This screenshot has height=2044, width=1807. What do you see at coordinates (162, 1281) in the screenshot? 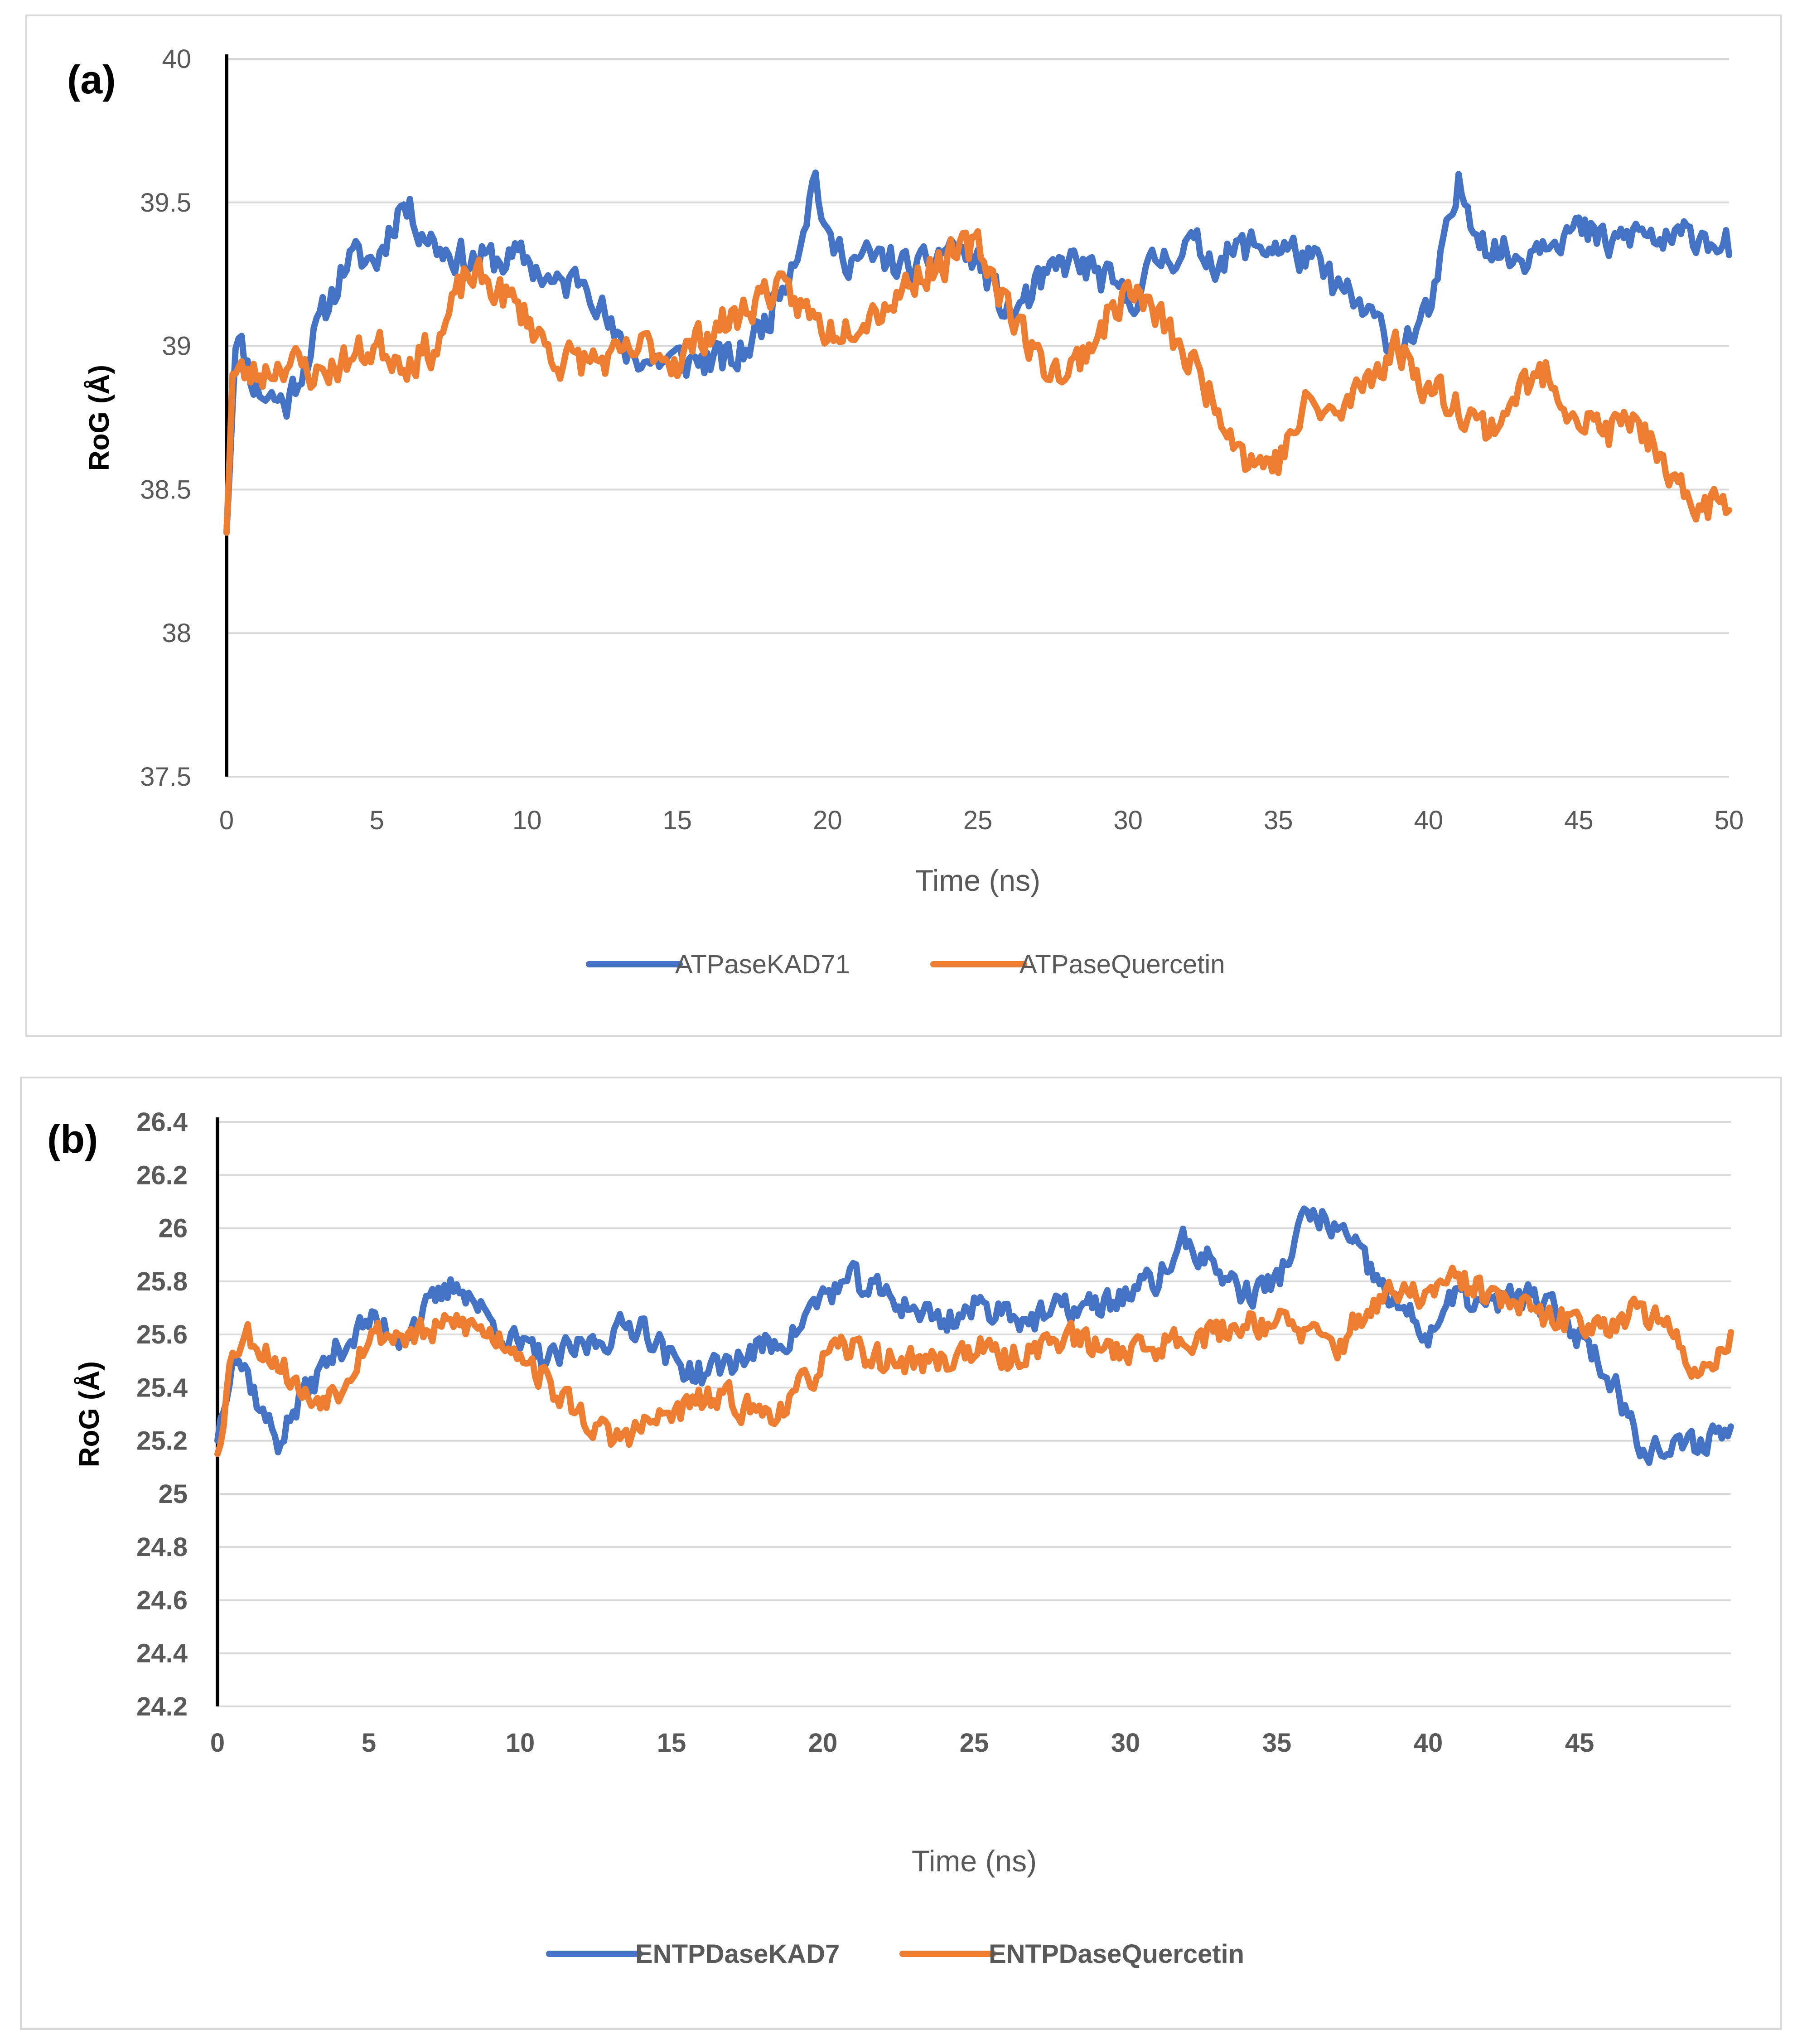
I see `y-tick-label: 25.8` at bounding box center [162, 1281].